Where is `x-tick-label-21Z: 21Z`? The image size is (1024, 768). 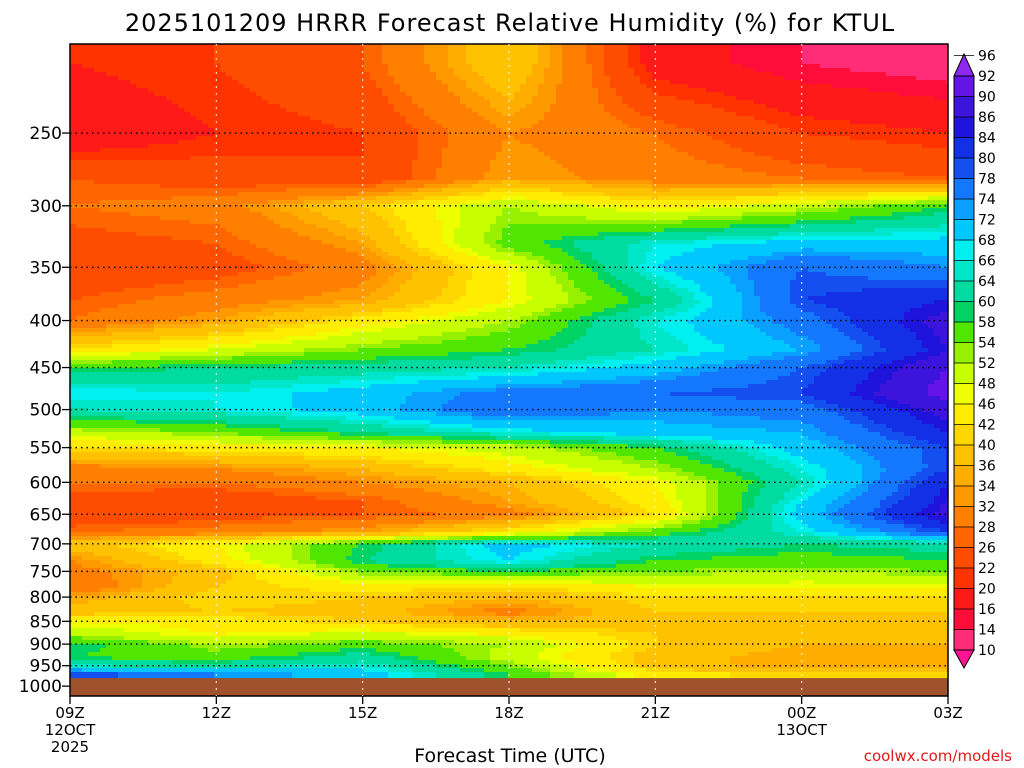 x-tick-label-21Z: 21Z is located at coordinates (655, 713).